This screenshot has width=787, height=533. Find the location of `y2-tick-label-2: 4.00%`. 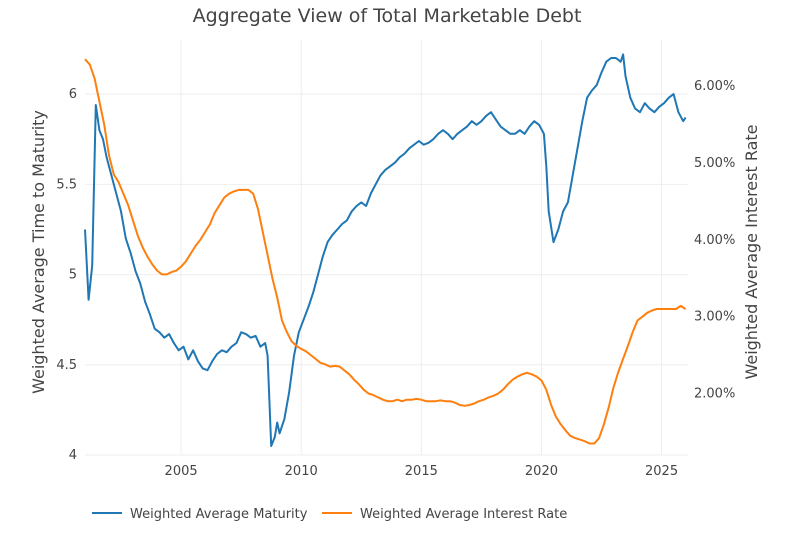

y2-tick-label-2: 4.00% is located at coordinates (714, 240).